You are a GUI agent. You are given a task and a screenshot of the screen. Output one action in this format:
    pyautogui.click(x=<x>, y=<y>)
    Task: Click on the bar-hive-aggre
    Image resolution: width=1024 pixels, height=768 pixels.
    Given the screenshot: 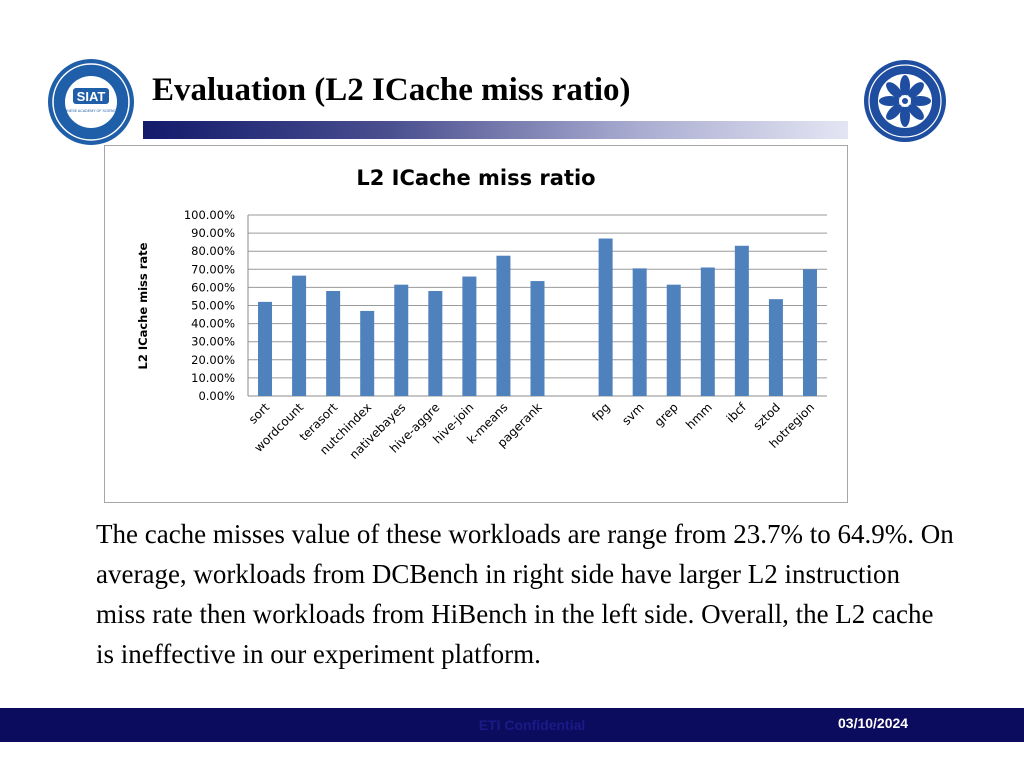 What is the action you would take?
    pyautogui.click(x=435, y=343)
    